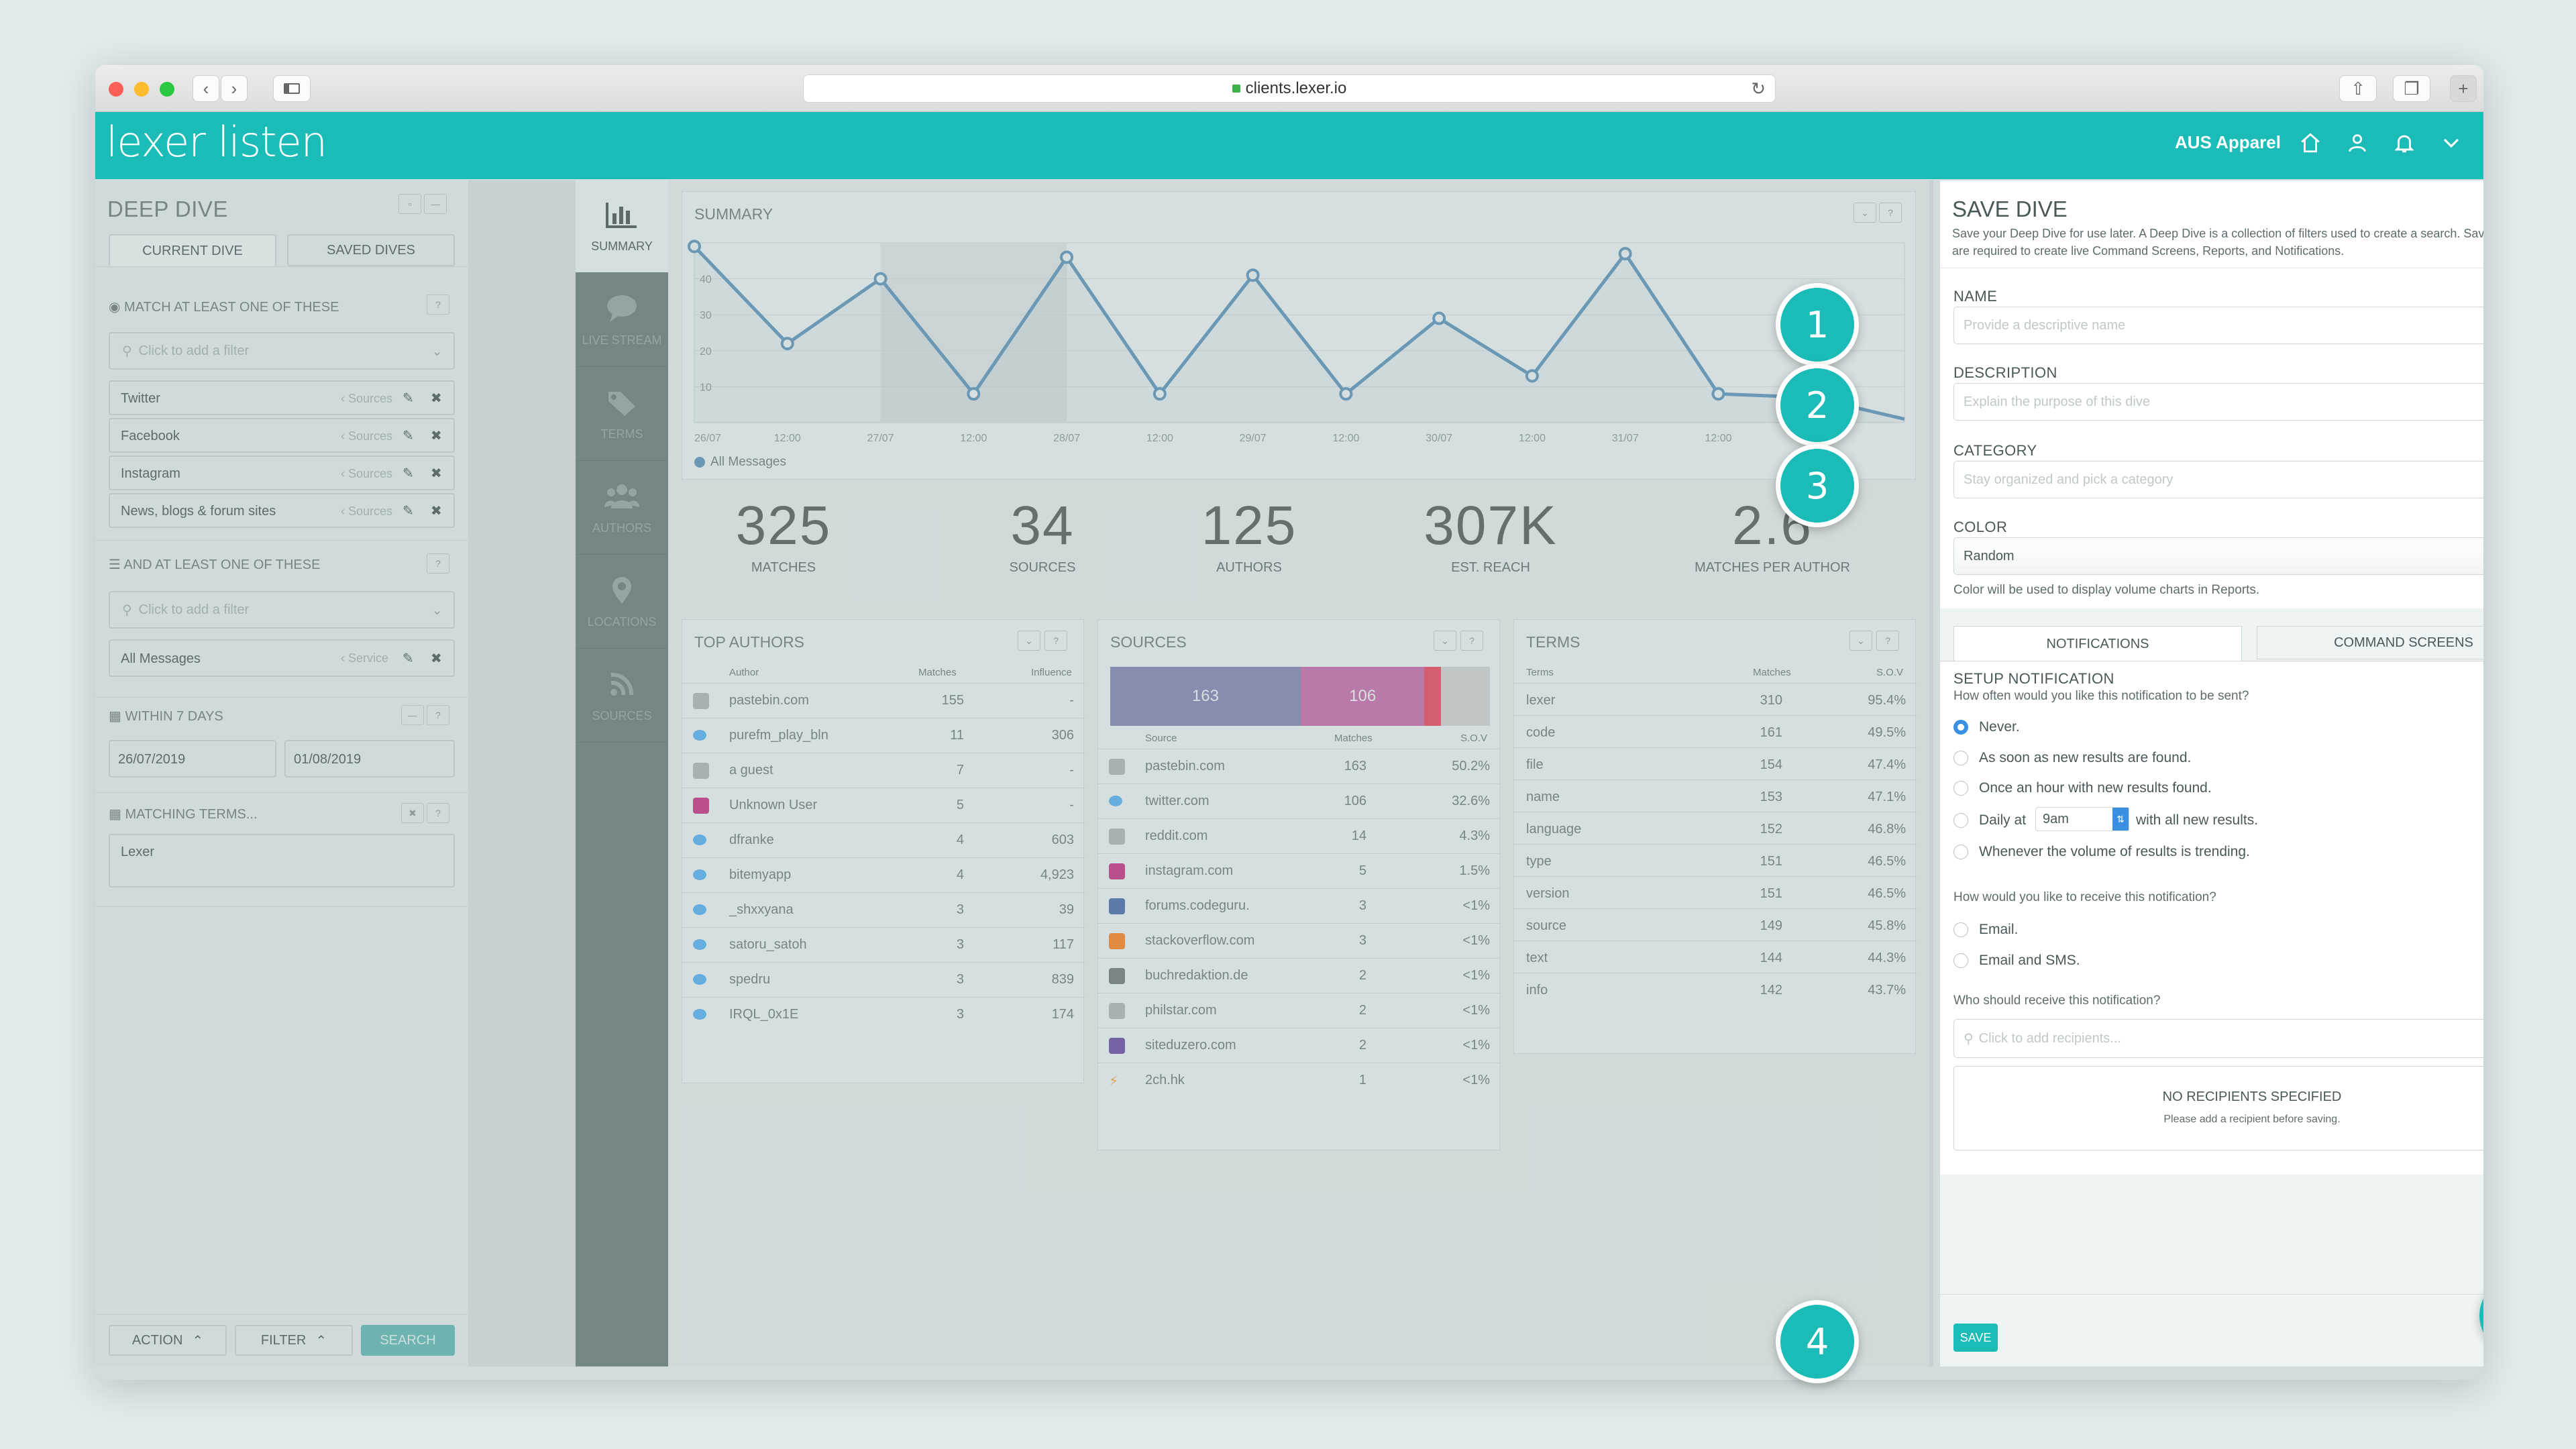  What do you see at coordinates (883, 700) in the screenshot?
I see `table-row: pastebin.com 155 -` at bounding box center [883, 700].